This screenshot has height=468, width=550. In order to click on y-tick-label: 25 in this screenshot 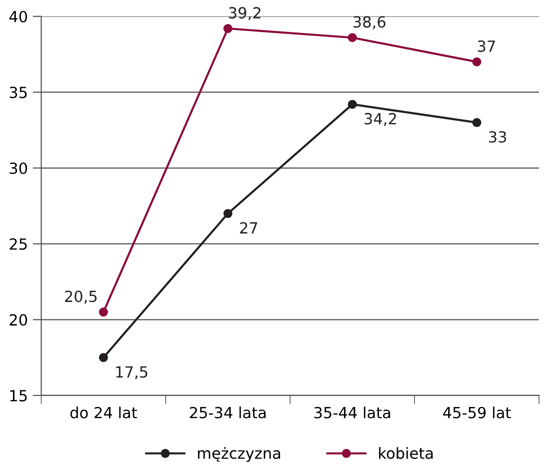, I will do `click(18, 244)`.